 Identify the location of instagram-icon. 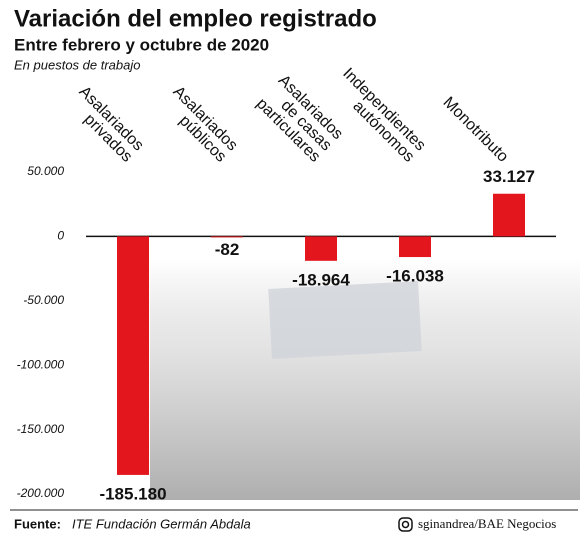
(405, 524).